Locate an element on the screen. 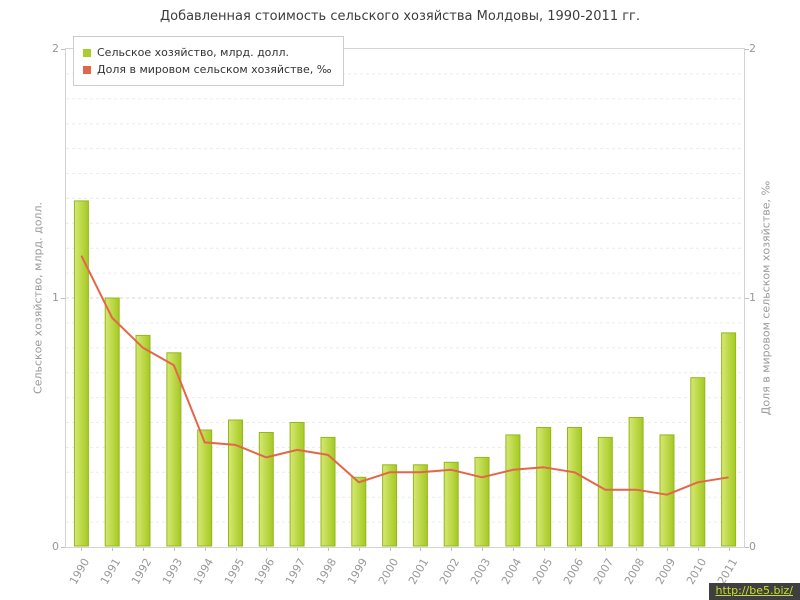 Image resolution: width=800 pixels, height=600 pixels. legend-label-agriculture: Сельское хозяйство, млрд. долл. is located at coordinates (193, 52).